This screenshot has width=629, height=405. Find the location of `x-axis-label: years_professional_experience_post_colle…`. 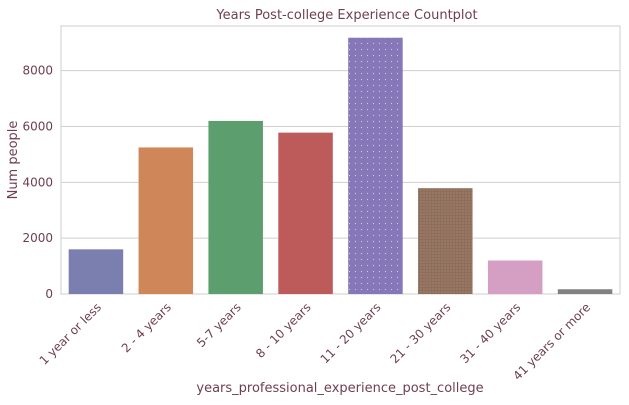

x-axis-label: years_professional_experience_post_colle… is located at coordinates (339, 388).